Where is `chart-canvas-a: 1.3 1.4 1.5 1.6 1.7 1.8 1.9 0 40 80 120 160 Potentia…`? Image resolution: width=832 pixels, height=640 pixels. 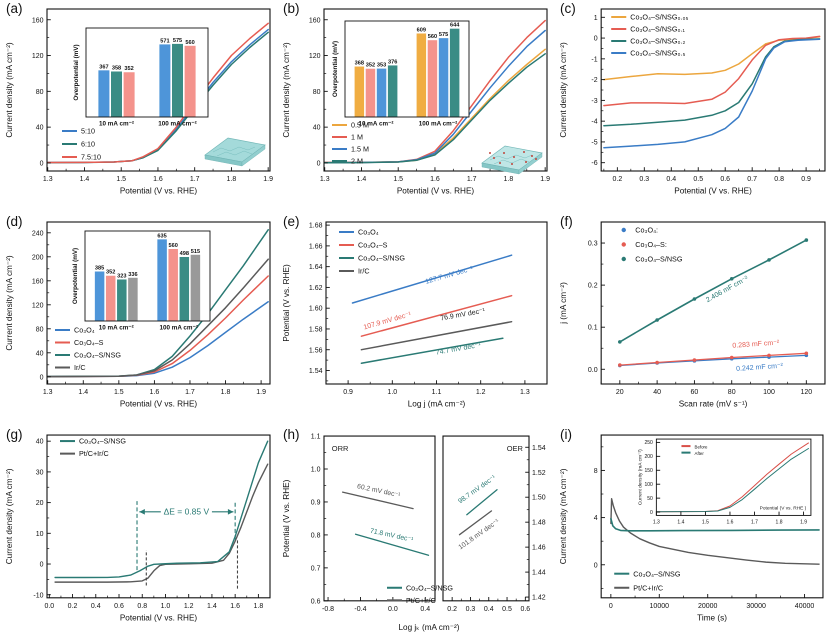 chart-canvas-a: 1.3 1.4 1.5 1.6 1.7 1.8 1.9 0 40 80 120 160 Potentia… is located at coordinates (139, 102).